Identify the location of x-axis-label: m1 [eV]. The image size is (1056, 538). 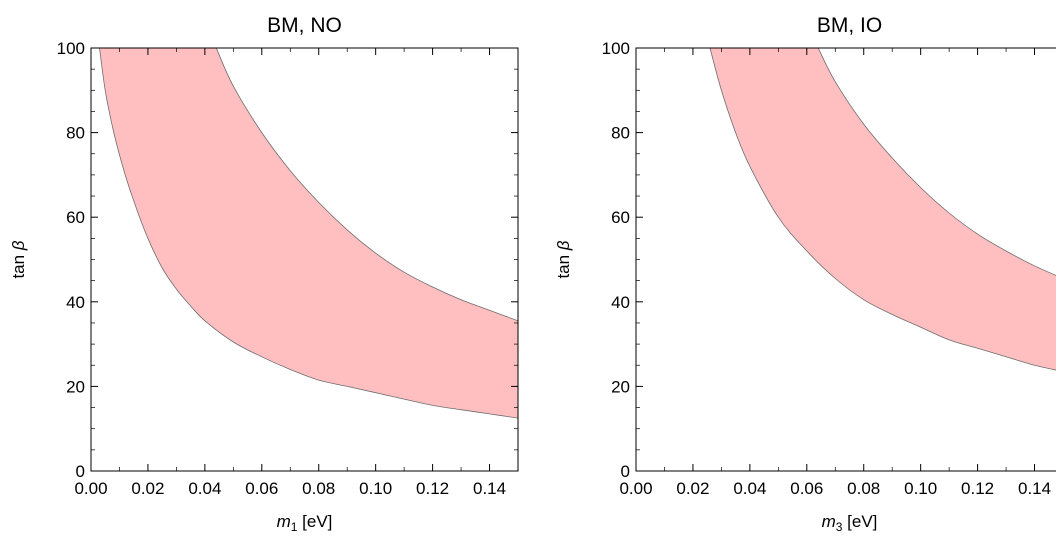
(305, 523).